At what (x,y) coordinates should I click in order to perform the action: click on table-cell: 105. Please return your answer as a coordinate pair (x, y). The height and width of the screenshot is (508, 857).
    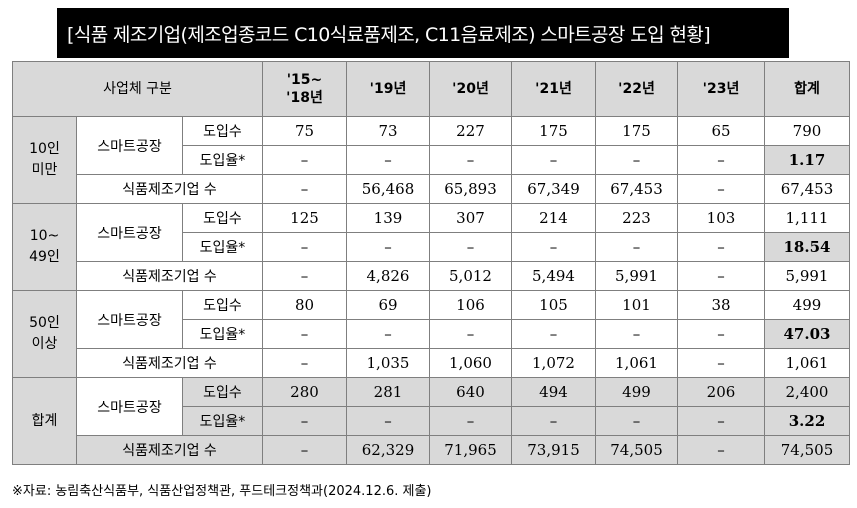
    Looking at the image, I should click on (553, 305).